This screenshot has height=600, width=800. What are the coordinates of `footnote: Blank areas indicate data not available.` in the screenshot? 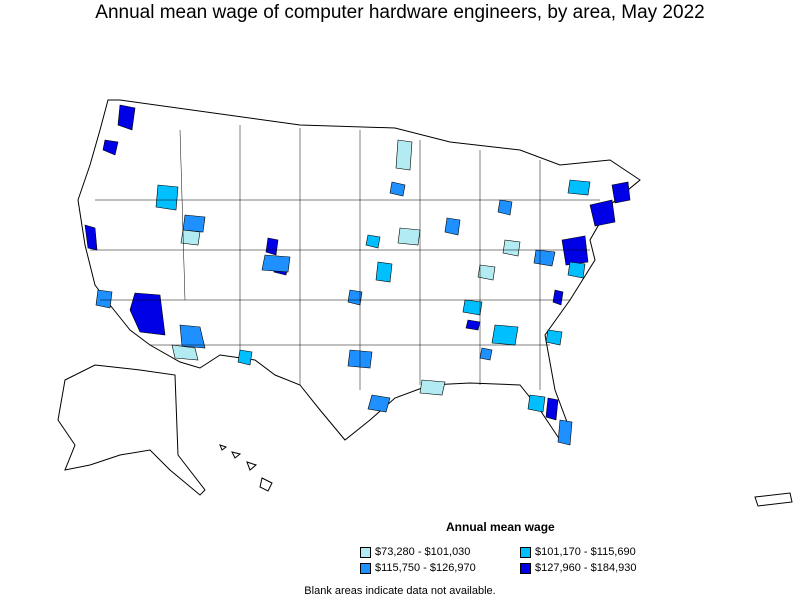 It's located at (400, 591).